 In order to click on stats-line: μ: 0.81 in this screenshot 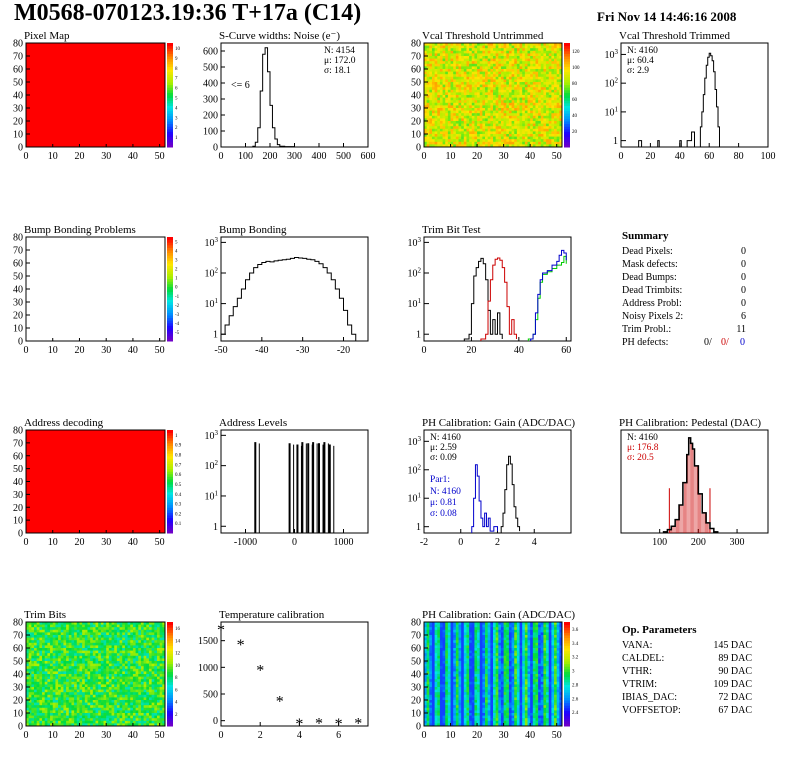, I will do `click(443, 503)`.